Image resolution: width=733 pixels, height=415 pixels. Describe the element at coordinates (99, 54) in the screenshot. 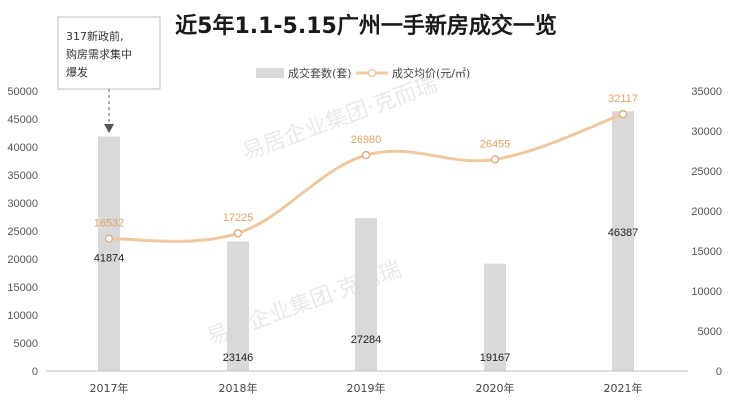

I see `annotation-line-2: 购房需求集中` at that location.